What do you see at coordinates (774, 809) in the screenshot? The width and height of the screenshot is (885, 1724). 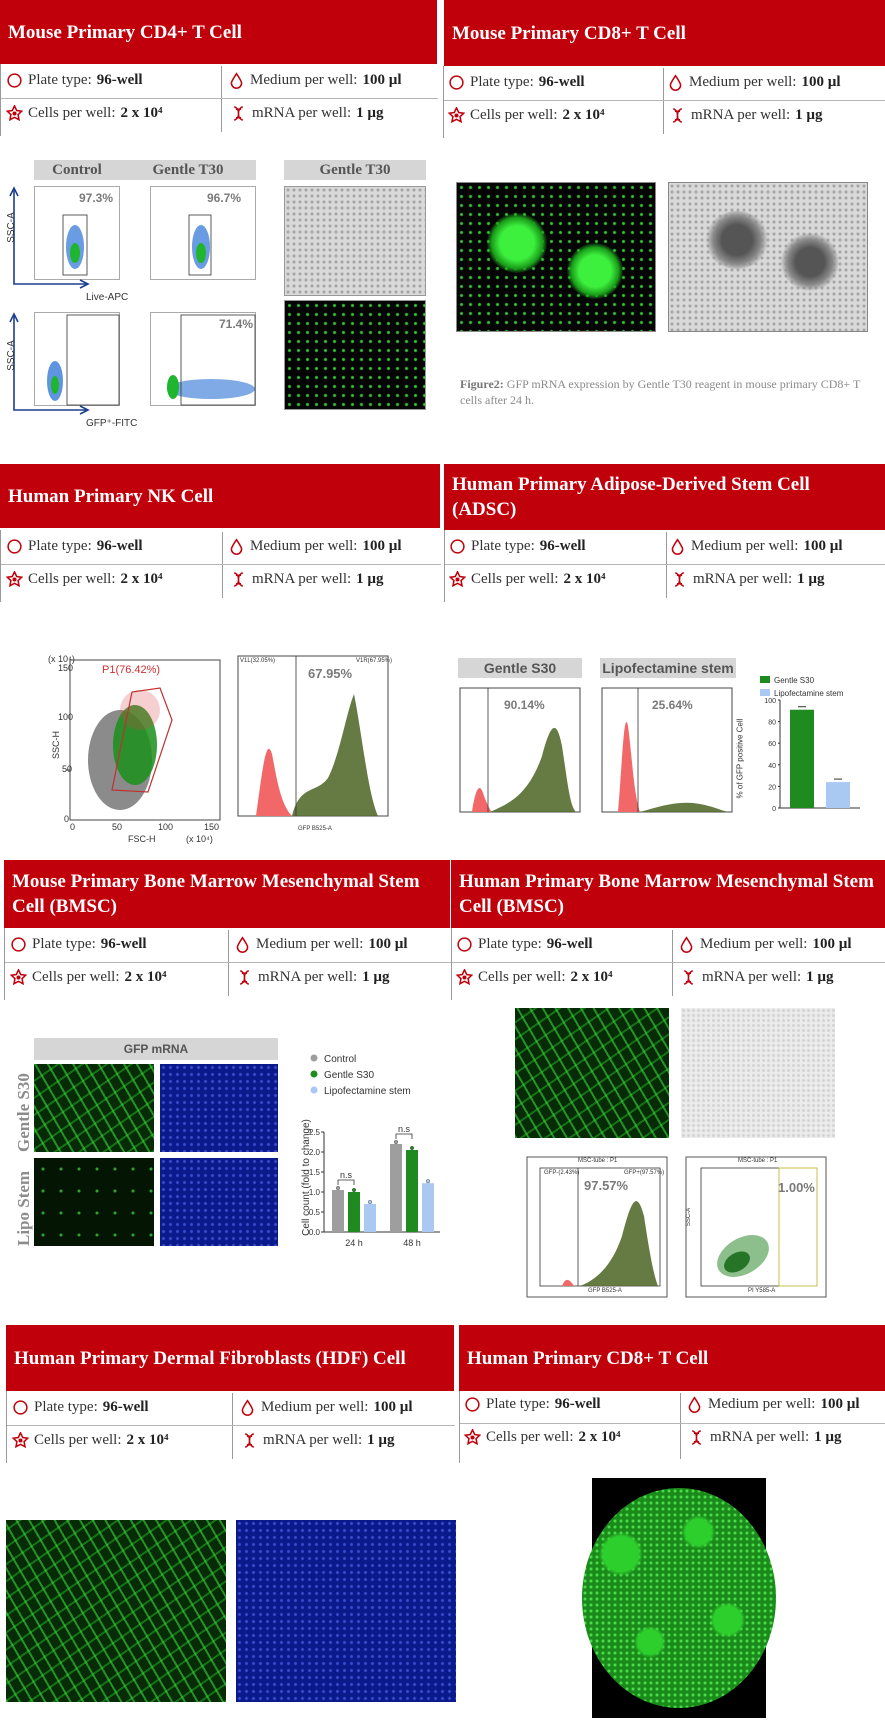 I see `y-tick-label: 0` at bounding box center [774, 809].